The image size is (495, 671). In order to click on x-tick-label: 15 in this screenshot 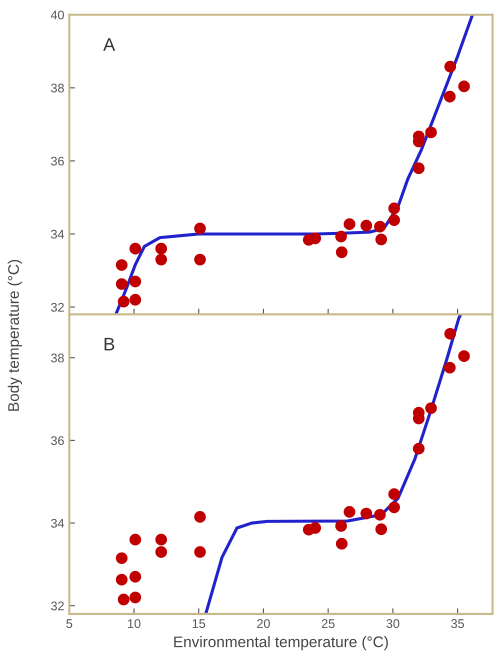, I will do `click(199, 623)`.